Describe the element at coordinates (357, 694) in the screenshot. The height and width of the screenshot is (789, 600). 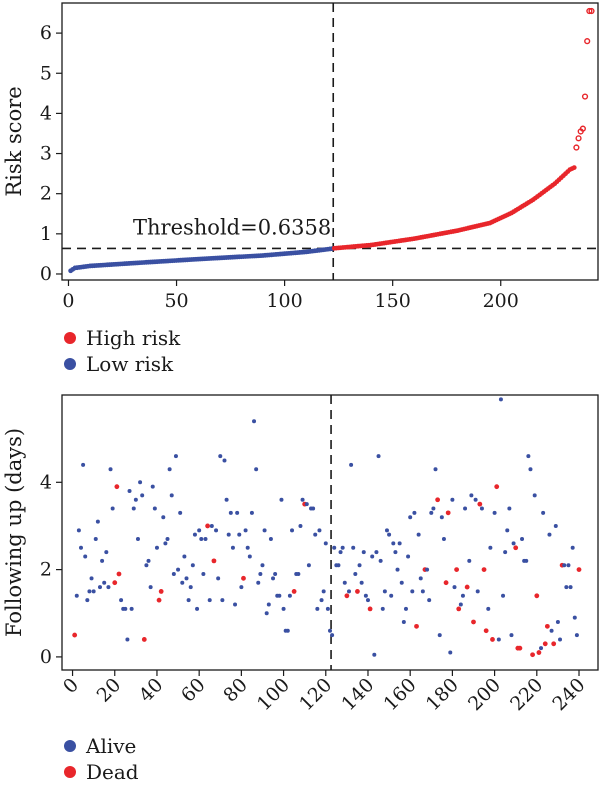
I see `x-tick-label: 140` at that location.